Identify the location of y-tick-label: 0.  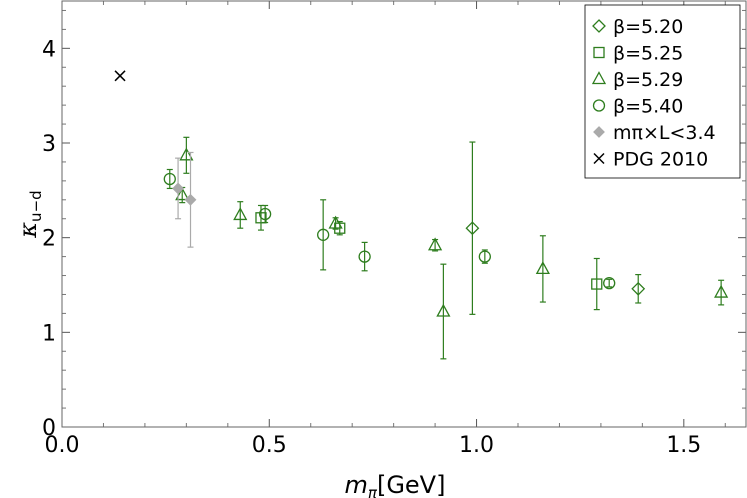
(49, 428).